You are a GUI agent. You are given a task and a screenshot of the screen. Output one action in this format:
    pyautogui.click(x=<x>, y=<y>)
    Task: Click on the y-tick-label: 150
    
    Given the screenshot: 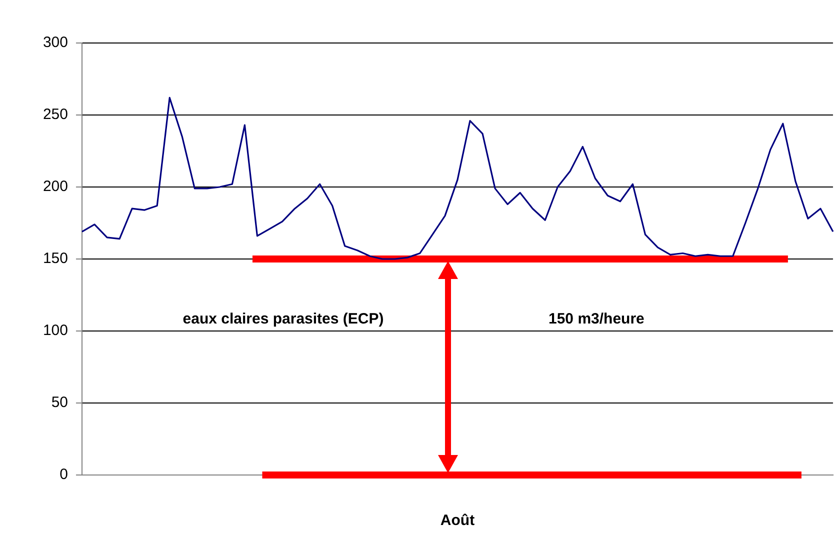 What is the action you would take?
    pyautogui.click(x=55, y=259)
    